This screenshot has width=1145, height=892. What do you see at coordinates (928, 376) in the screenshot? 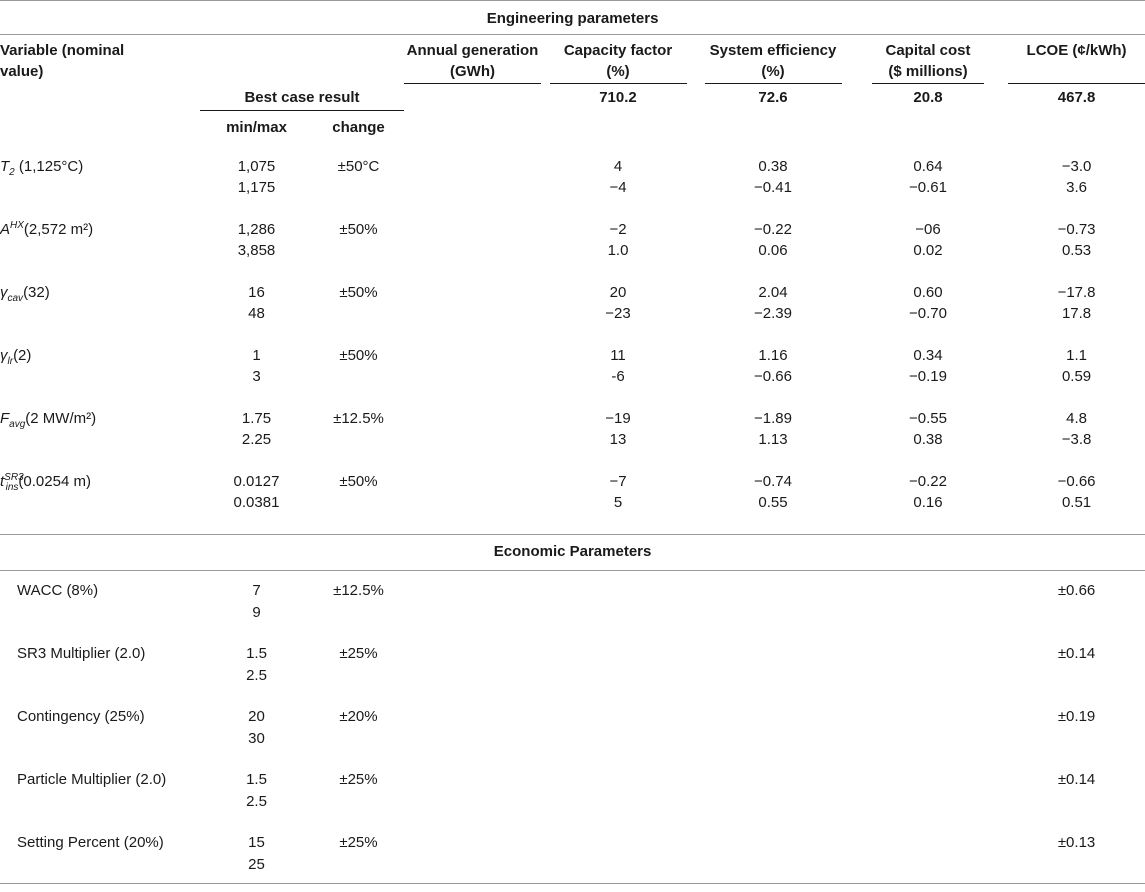
I see `efficiency-value-max: −0.19` at bounding box center [928, 376].